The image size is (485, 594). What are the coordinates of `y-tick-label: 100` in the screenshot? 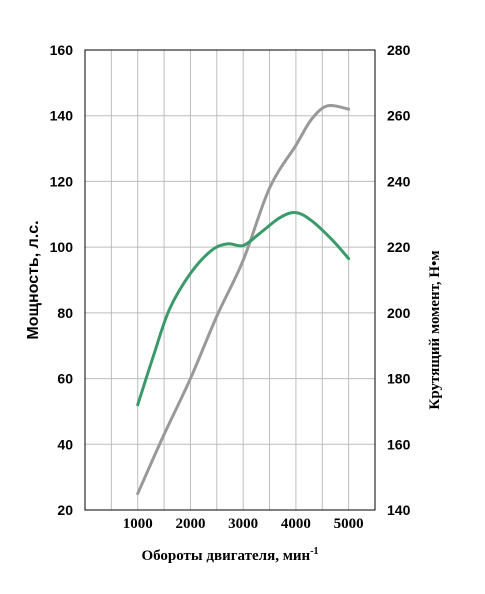 It's located at (62, 247).